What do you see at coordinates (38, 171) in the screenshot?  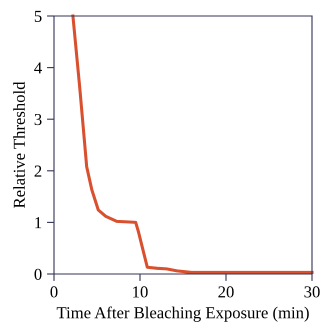 I see `y-tick-label: 2` at bounding box center [38, 171].